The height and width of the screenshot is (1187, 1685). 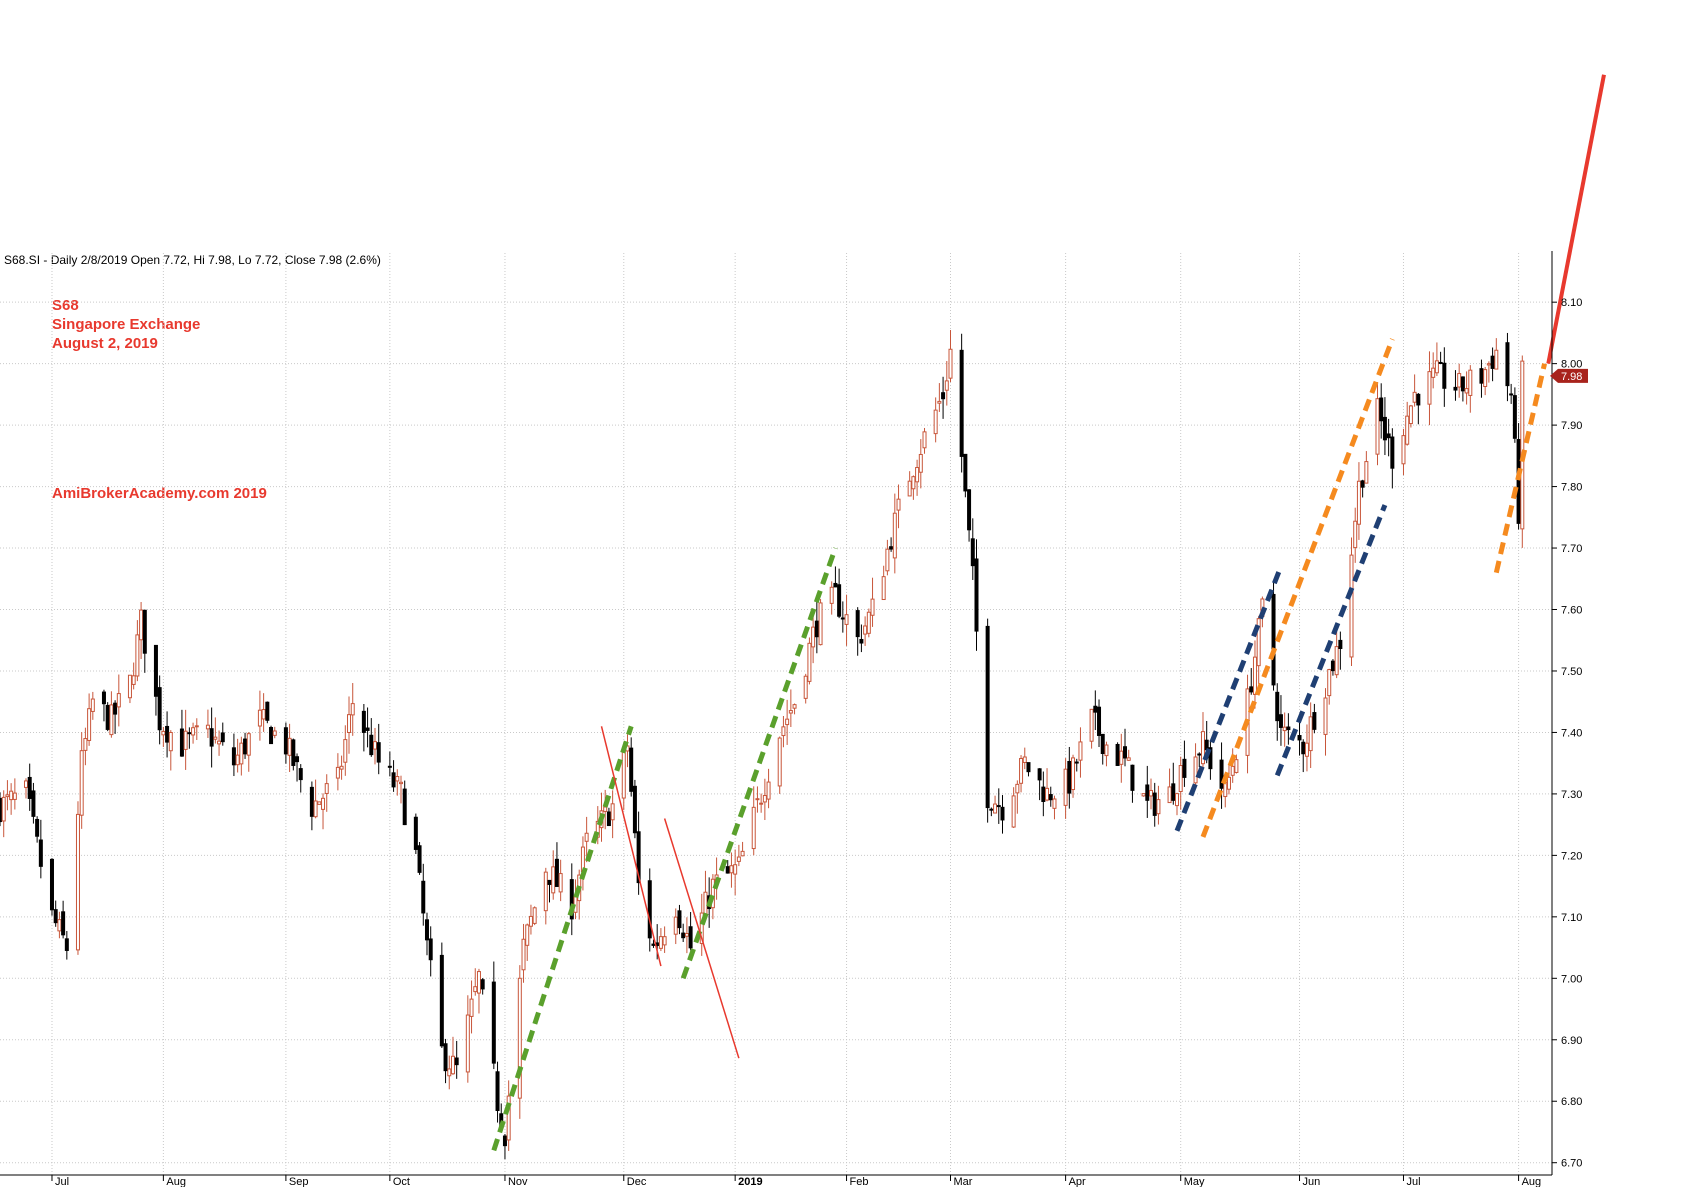 I want to click on y-tick-label: 7.60, so click(x=1571, y=611).